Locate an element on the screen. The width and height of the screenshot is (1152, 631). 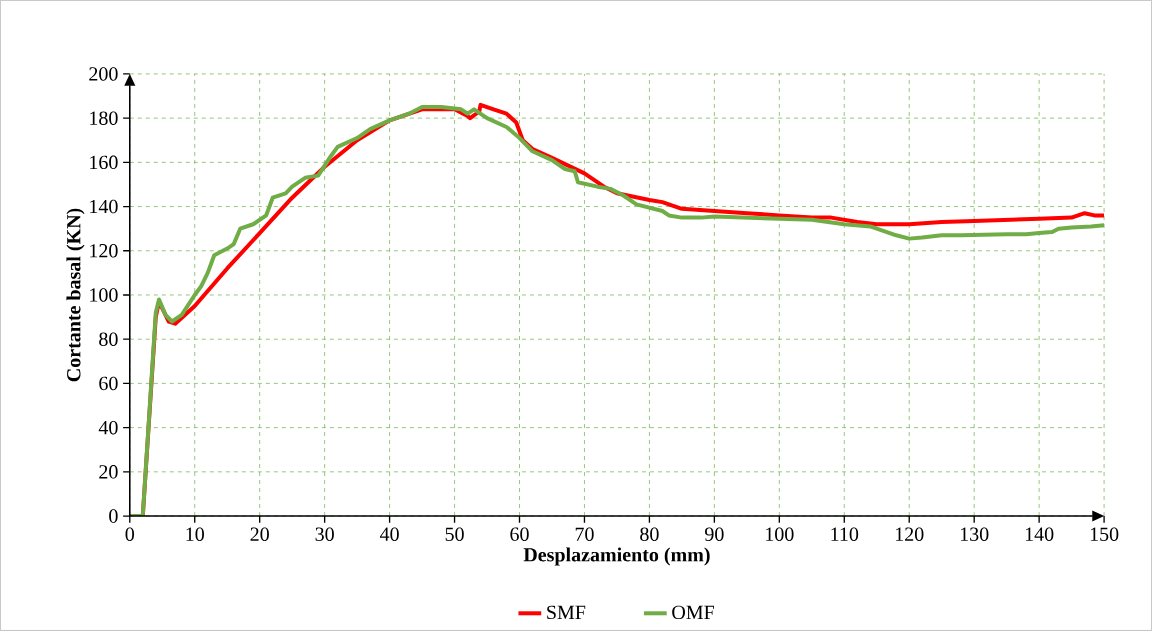
x-tick-label: 0 is located at coordinates (130, 534).